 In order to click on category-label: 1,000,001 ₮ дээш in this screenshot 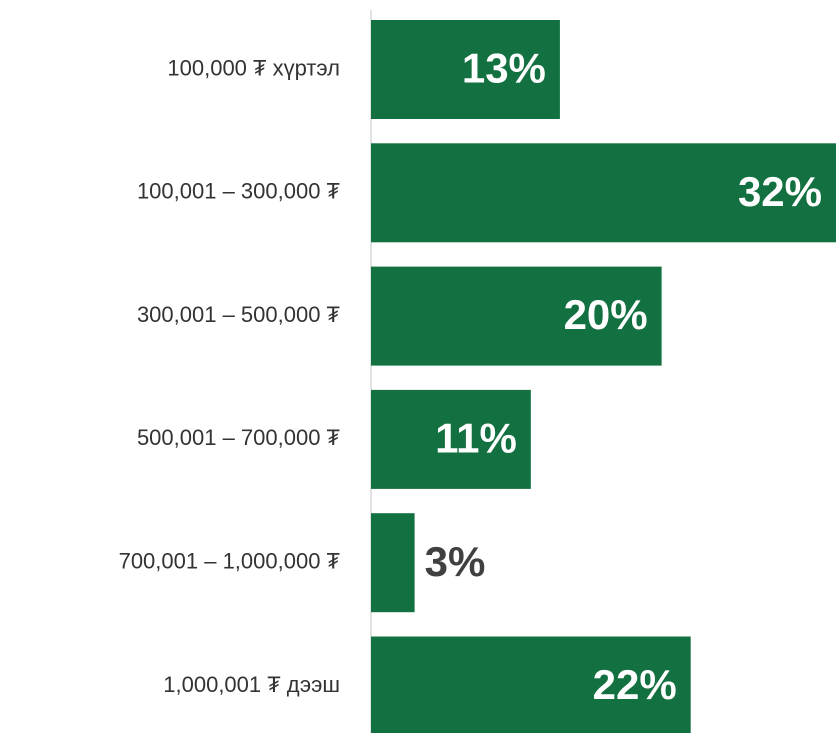, I will do `click(251, 684)`.